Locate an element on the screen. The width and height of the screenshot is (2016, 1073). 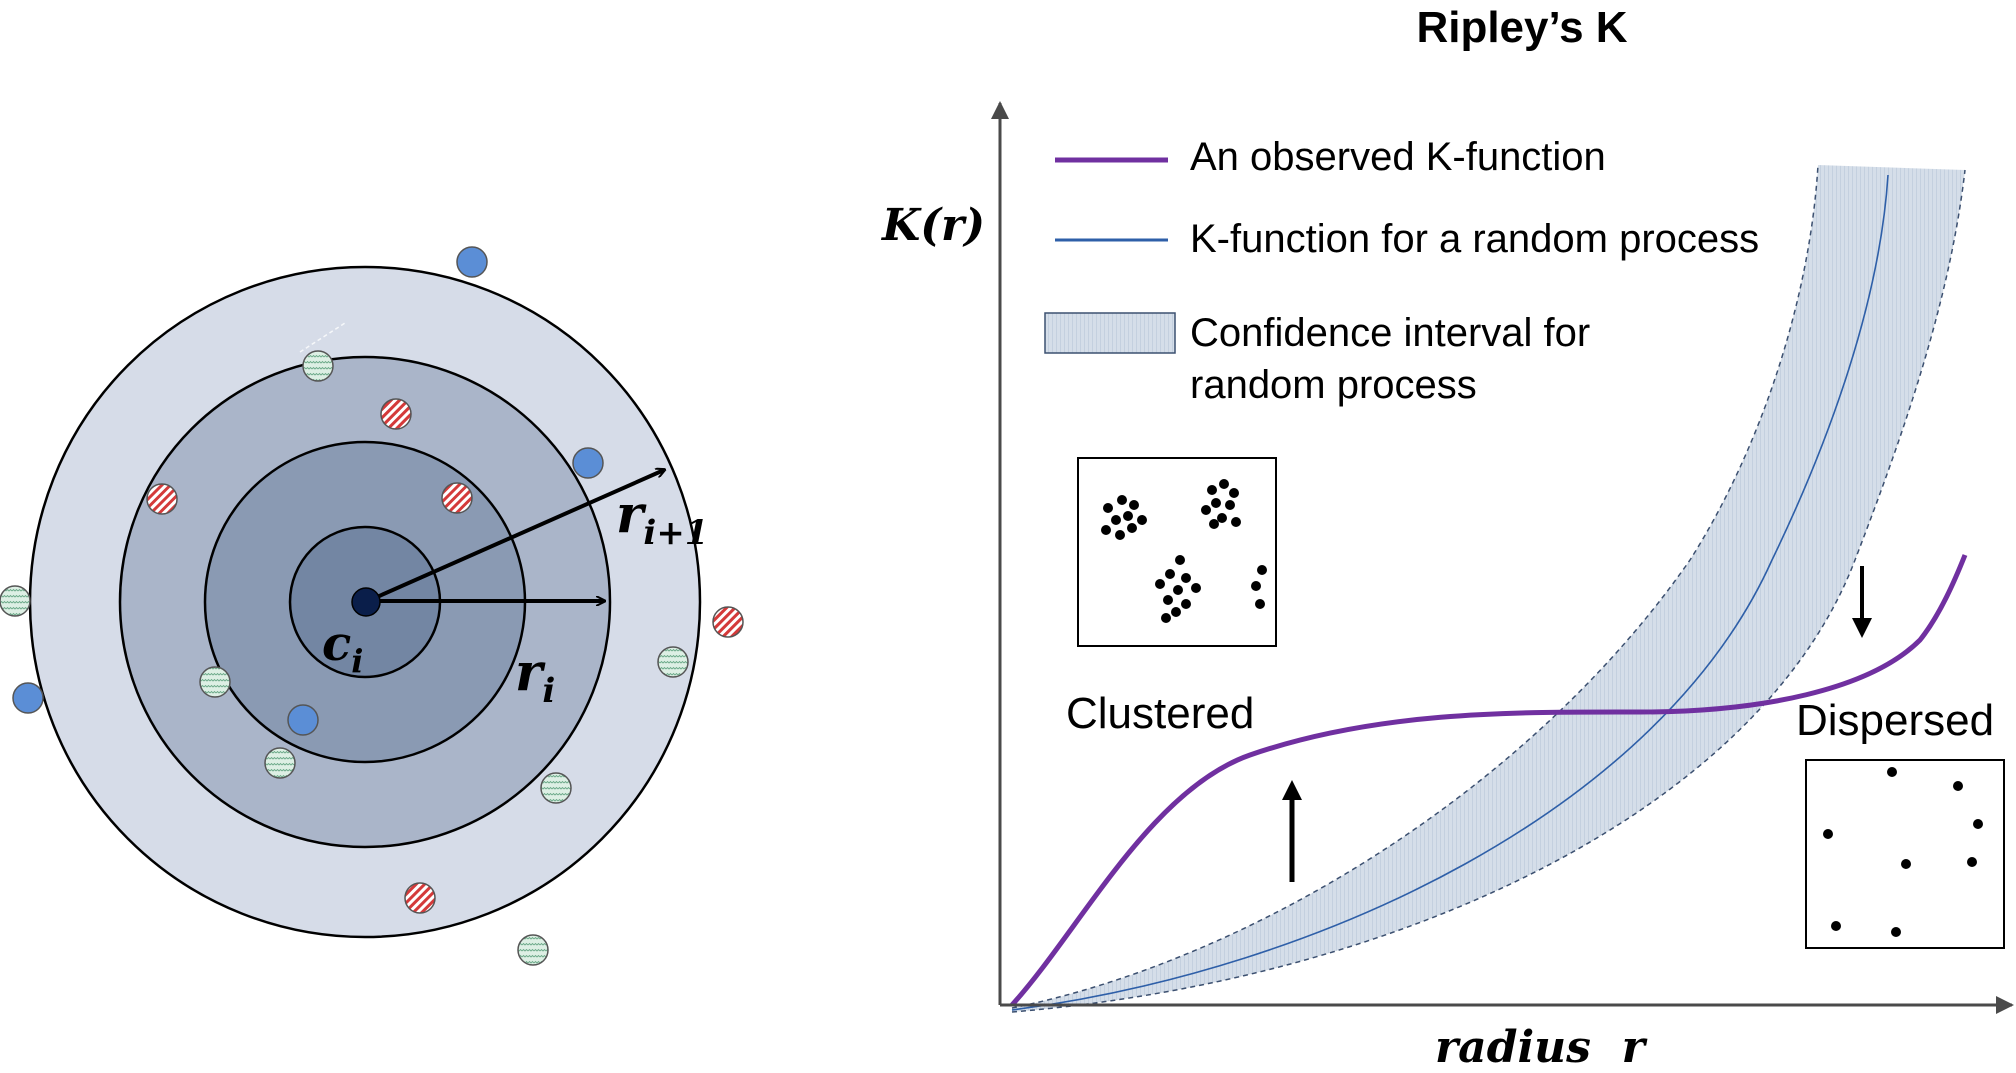
legend-observed-label: An observed K-function is located at coordinates (1398, 157).